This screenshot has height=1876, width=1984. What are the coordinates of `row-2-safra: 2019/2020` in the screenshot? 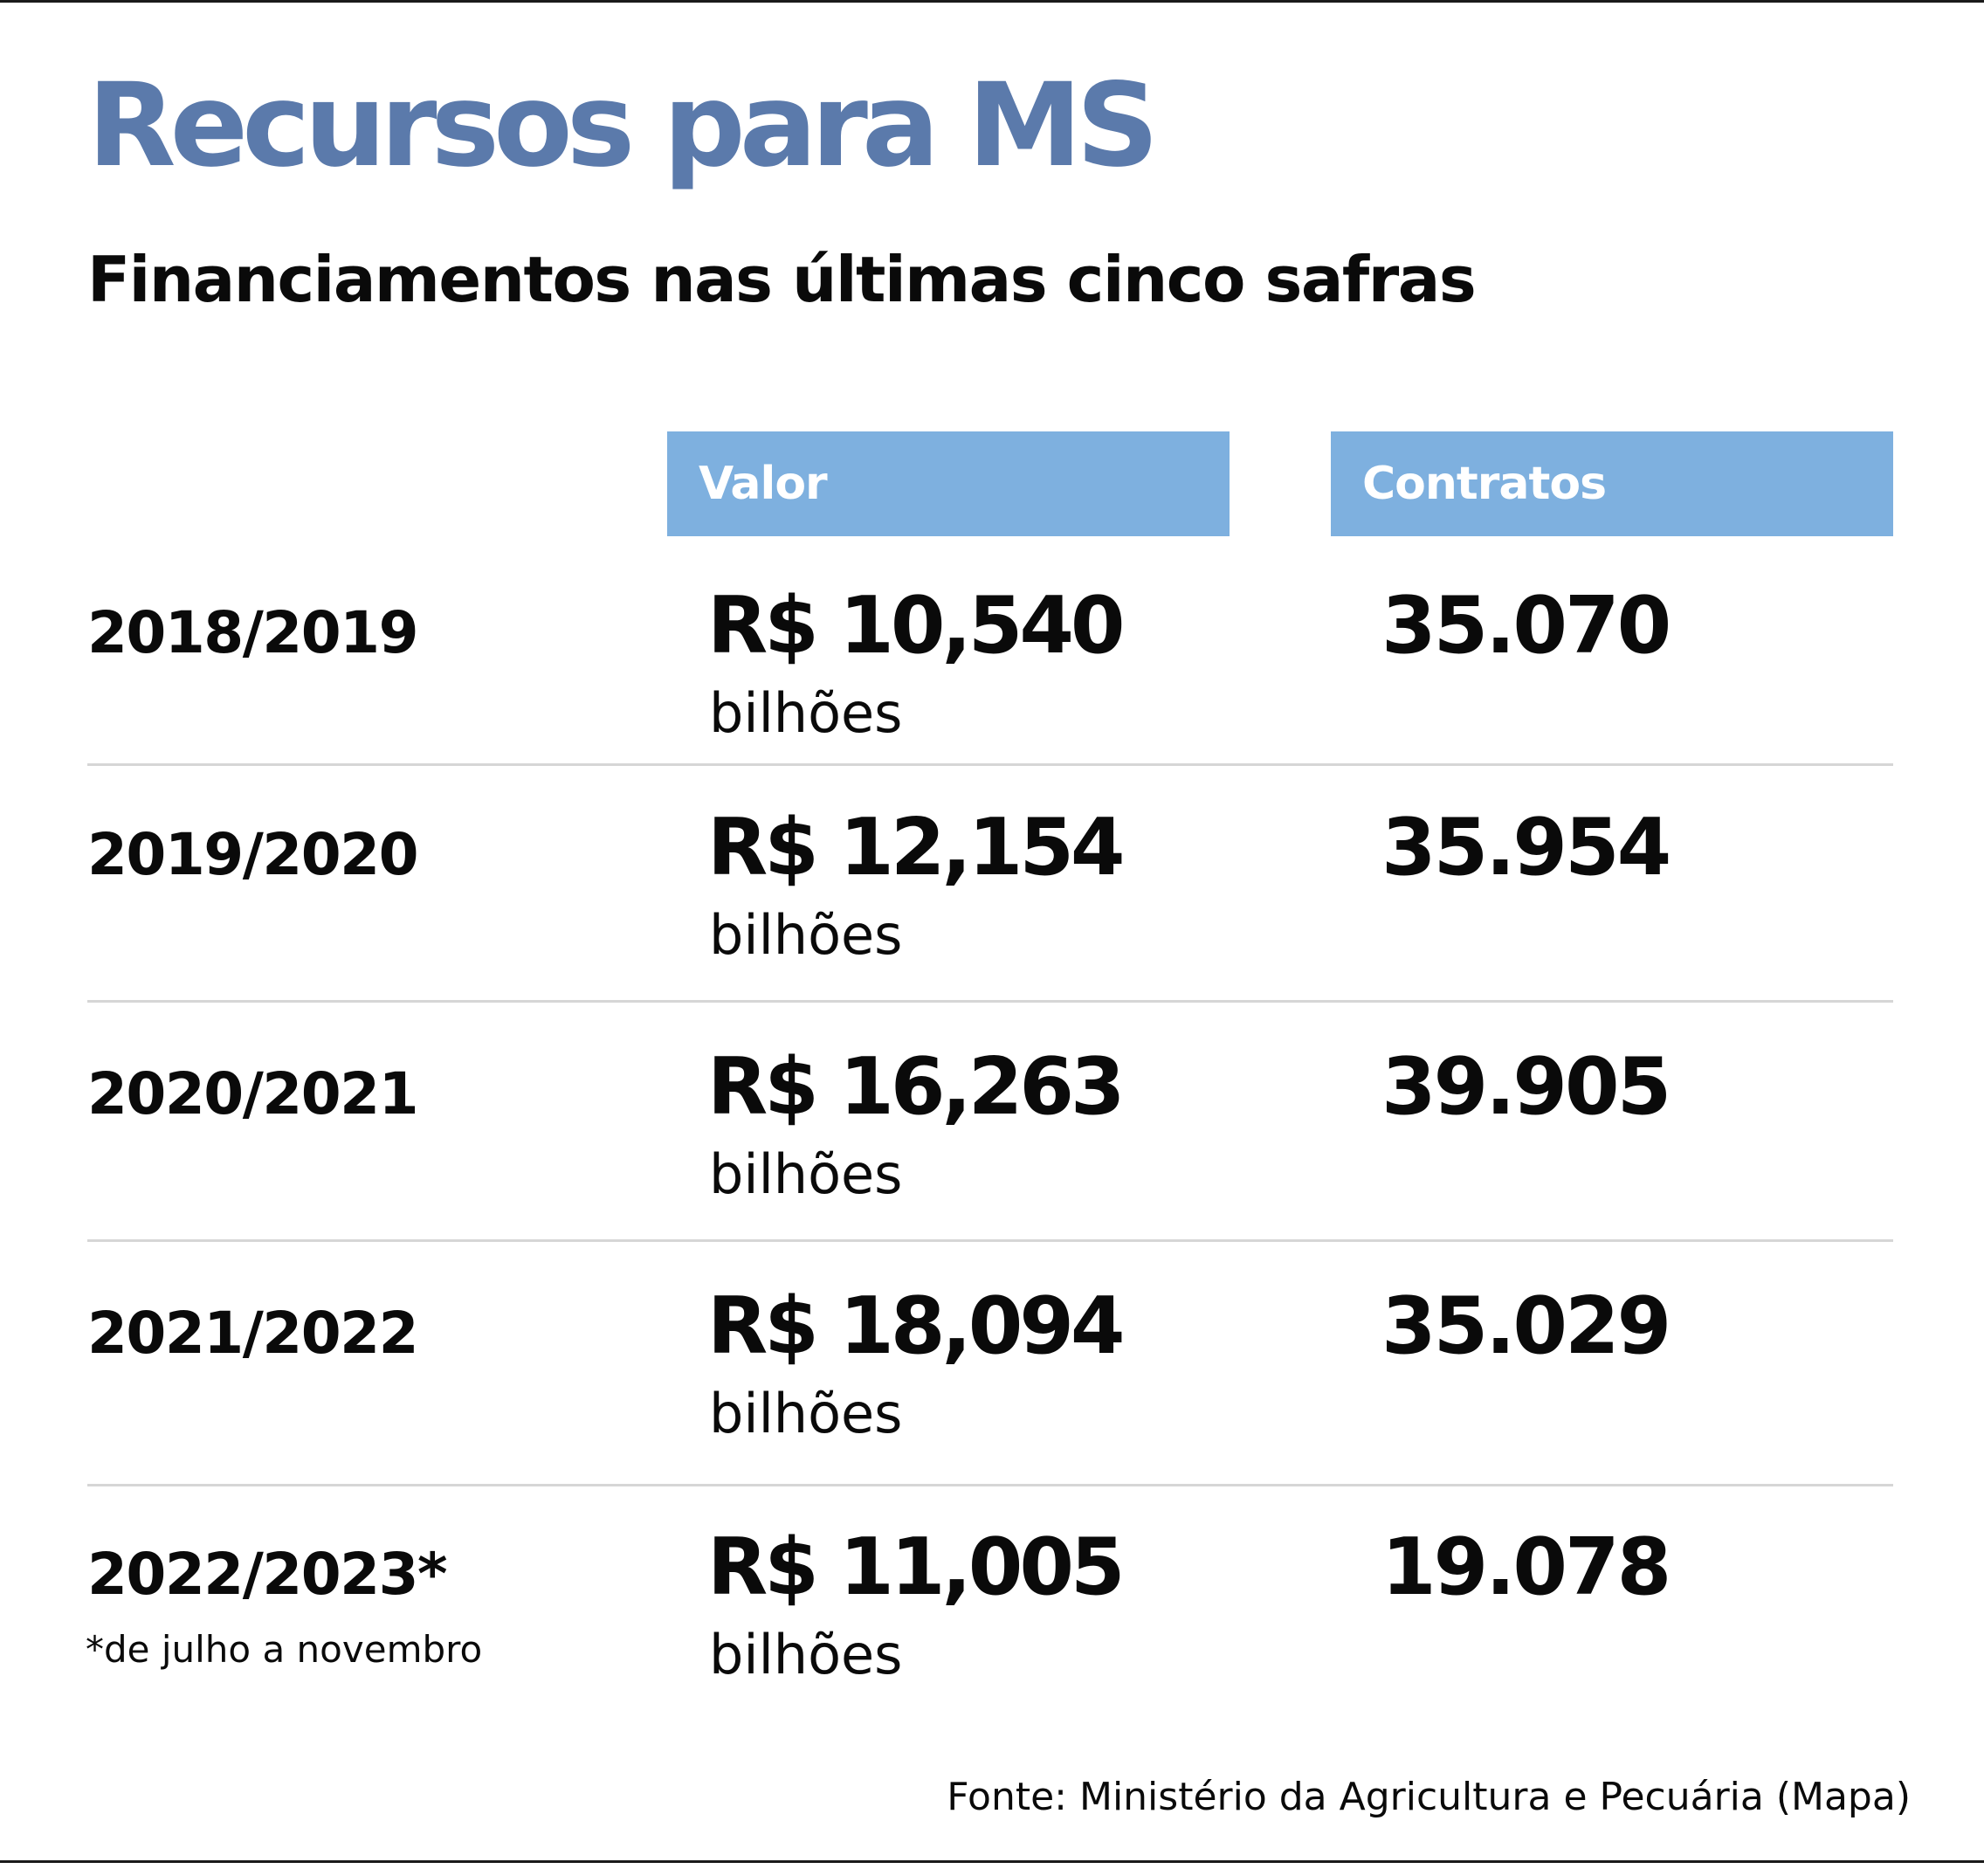 It's located at (253, 855).